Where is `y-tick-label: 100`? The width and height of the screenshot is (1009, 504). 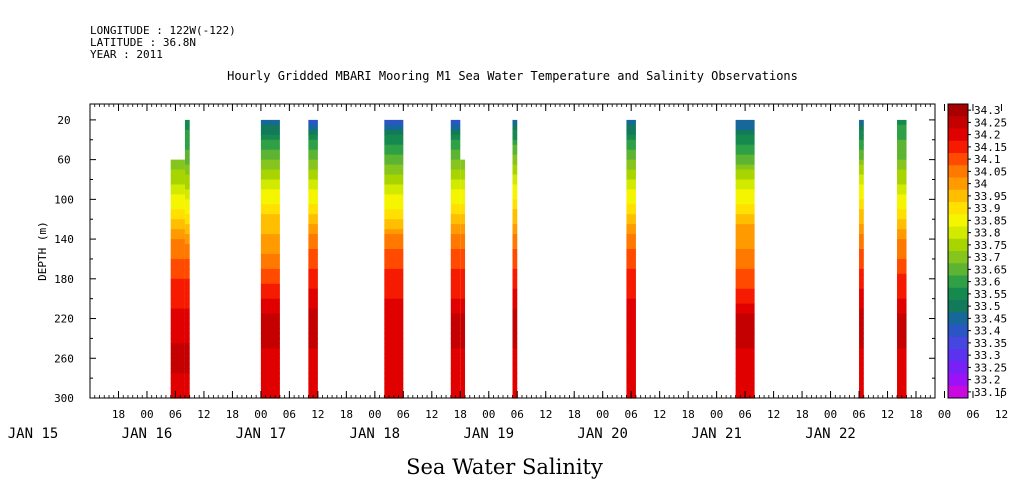 y-tick-label: 100 is located at coordinates (64, 199).